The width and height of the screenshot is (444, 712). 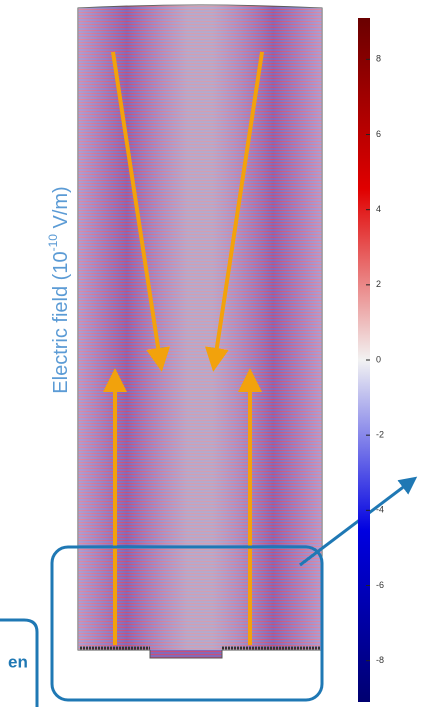 I want to click on colorbar-tick-label: 2, so click(x=378, y=284).